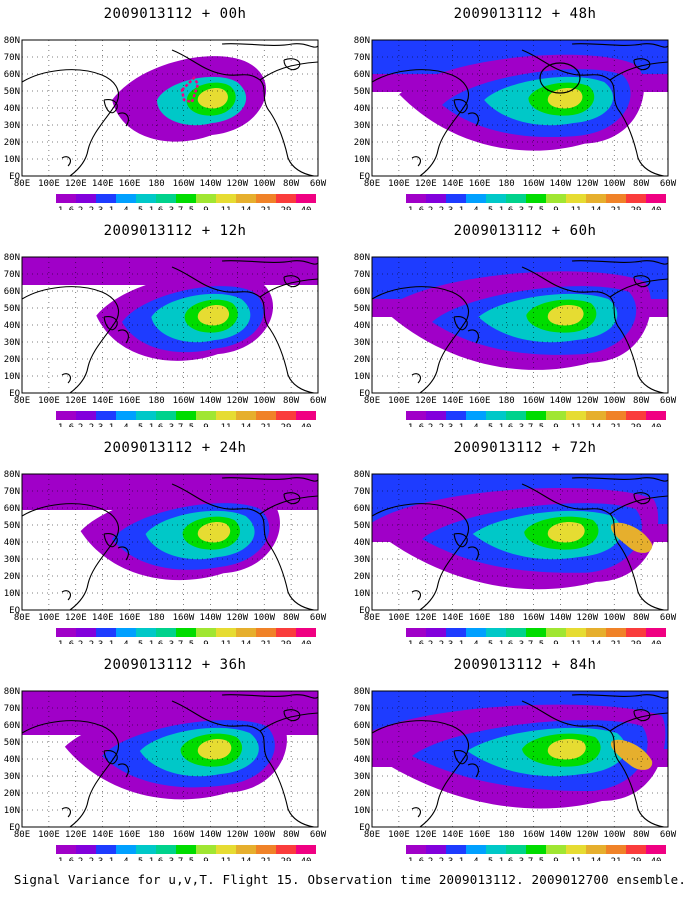 This screenshot has height=900, width=700. Describe the element at coordinates (561, 401) in the screenshot. I see `lon-label: 140W` at that location.